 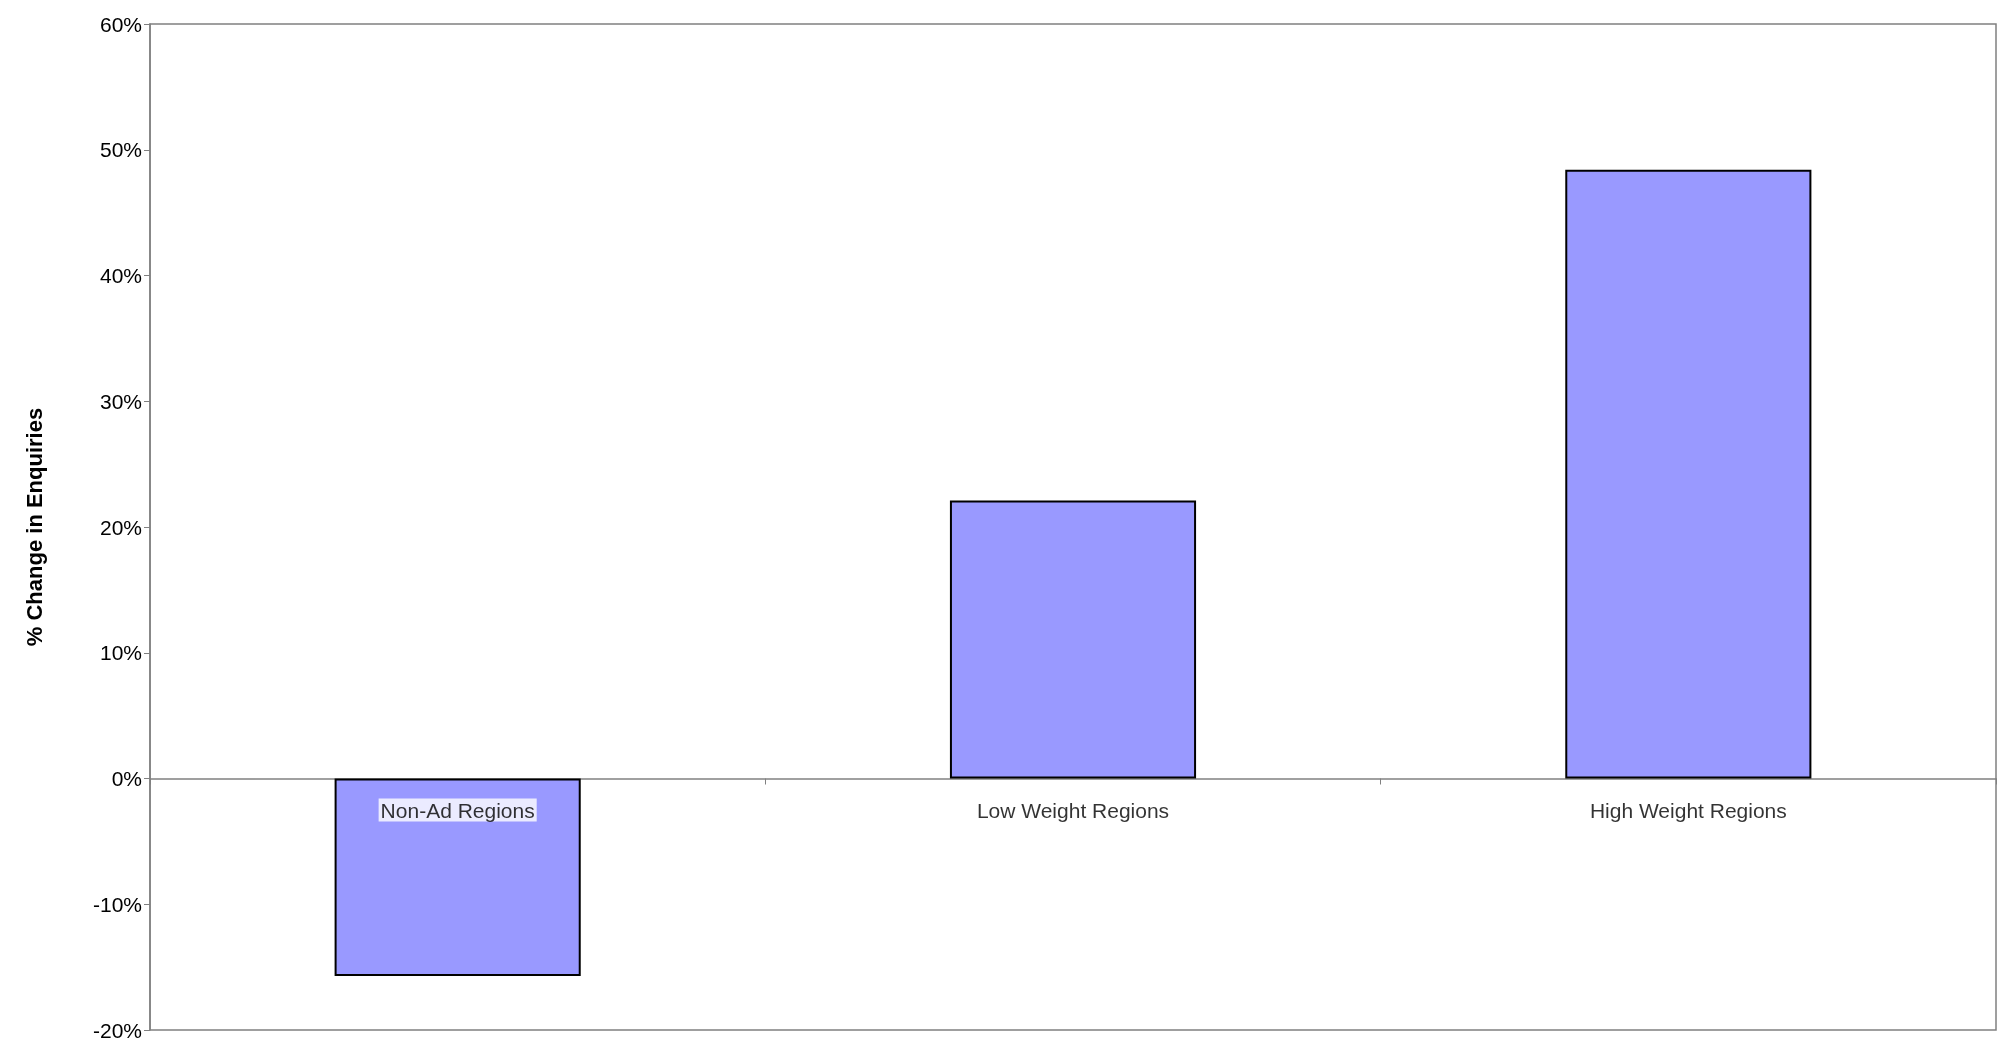 I want to click on y-tick-label: -20%, so click(x=117, y=1030).